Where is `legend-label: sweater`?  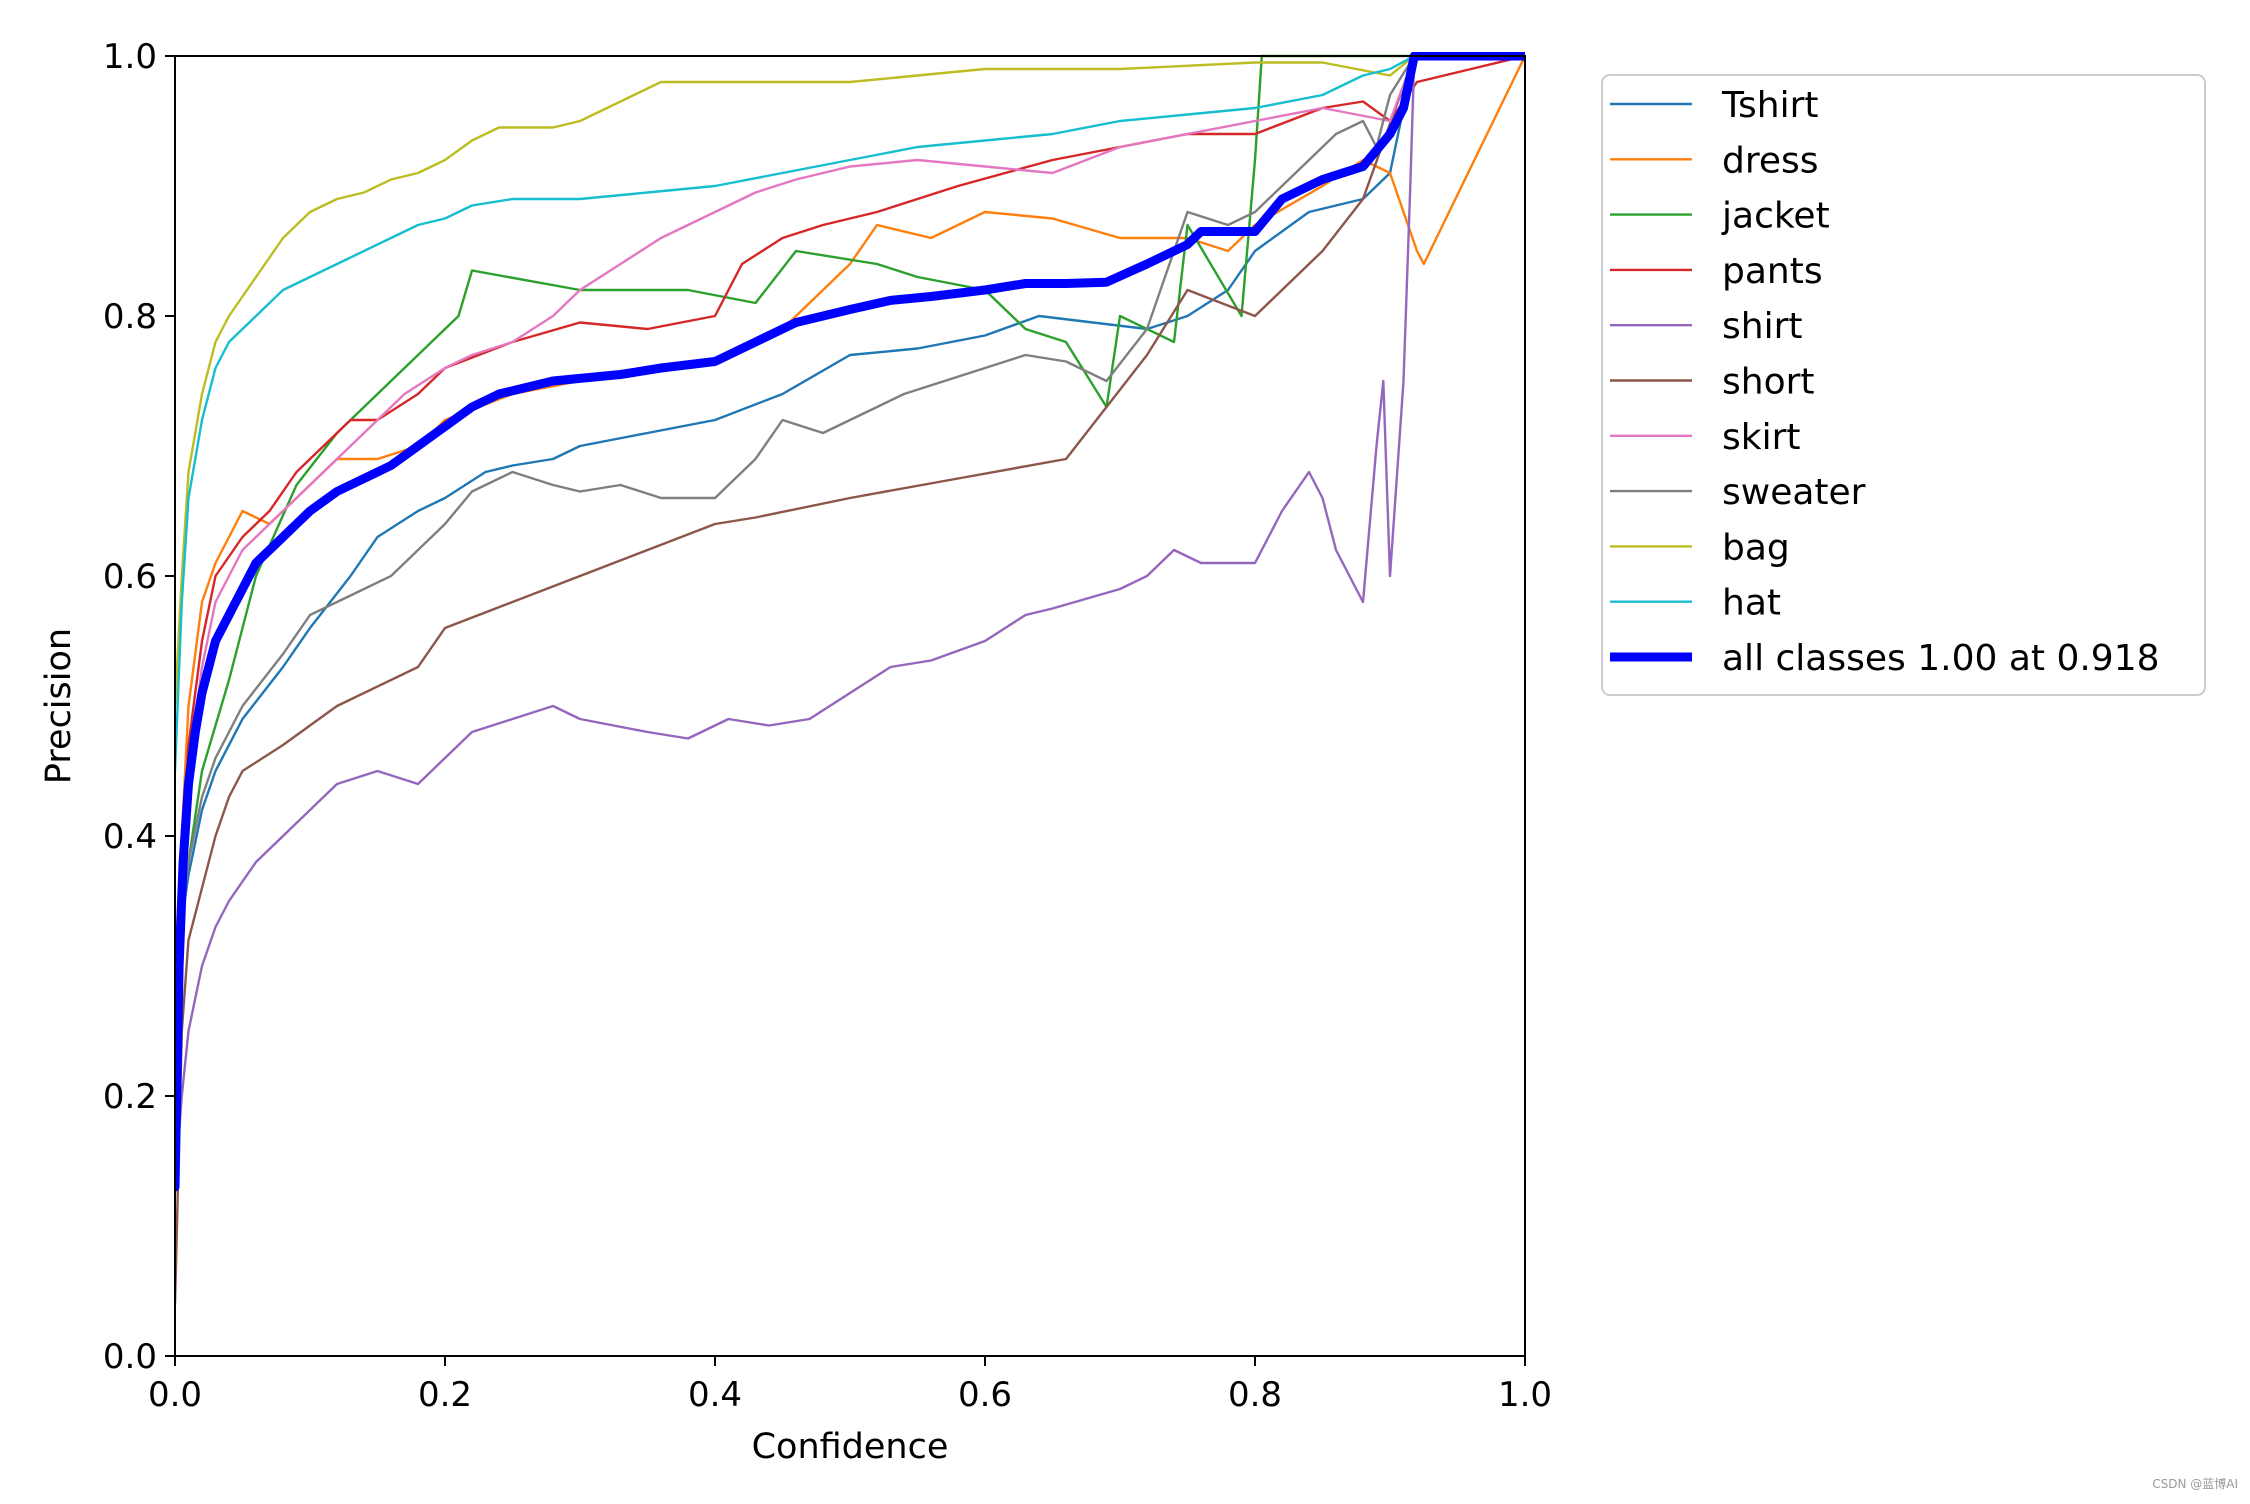 legend-label: sweater is located at coordinates (1794, 492).